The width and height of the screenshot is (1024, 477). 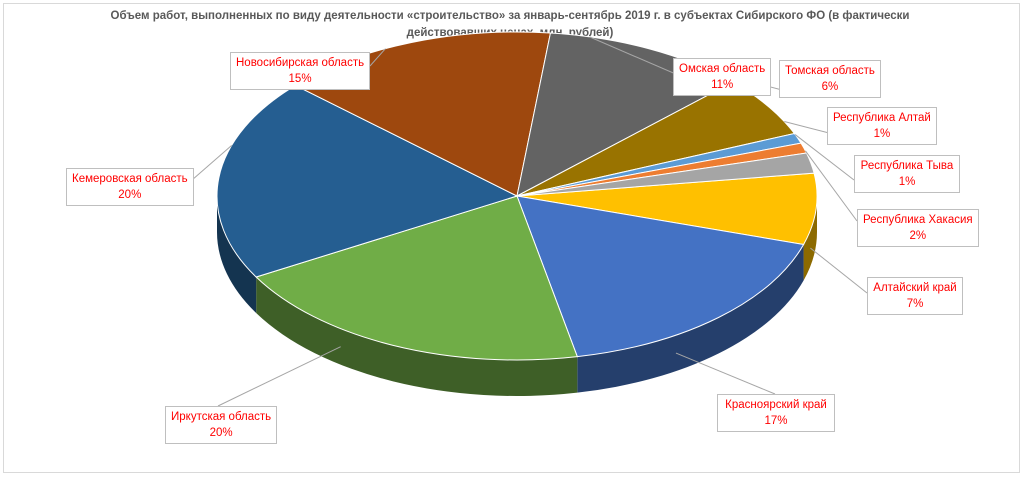 I want to click on data-label-percent: 17%, so click(x=776, y=421).